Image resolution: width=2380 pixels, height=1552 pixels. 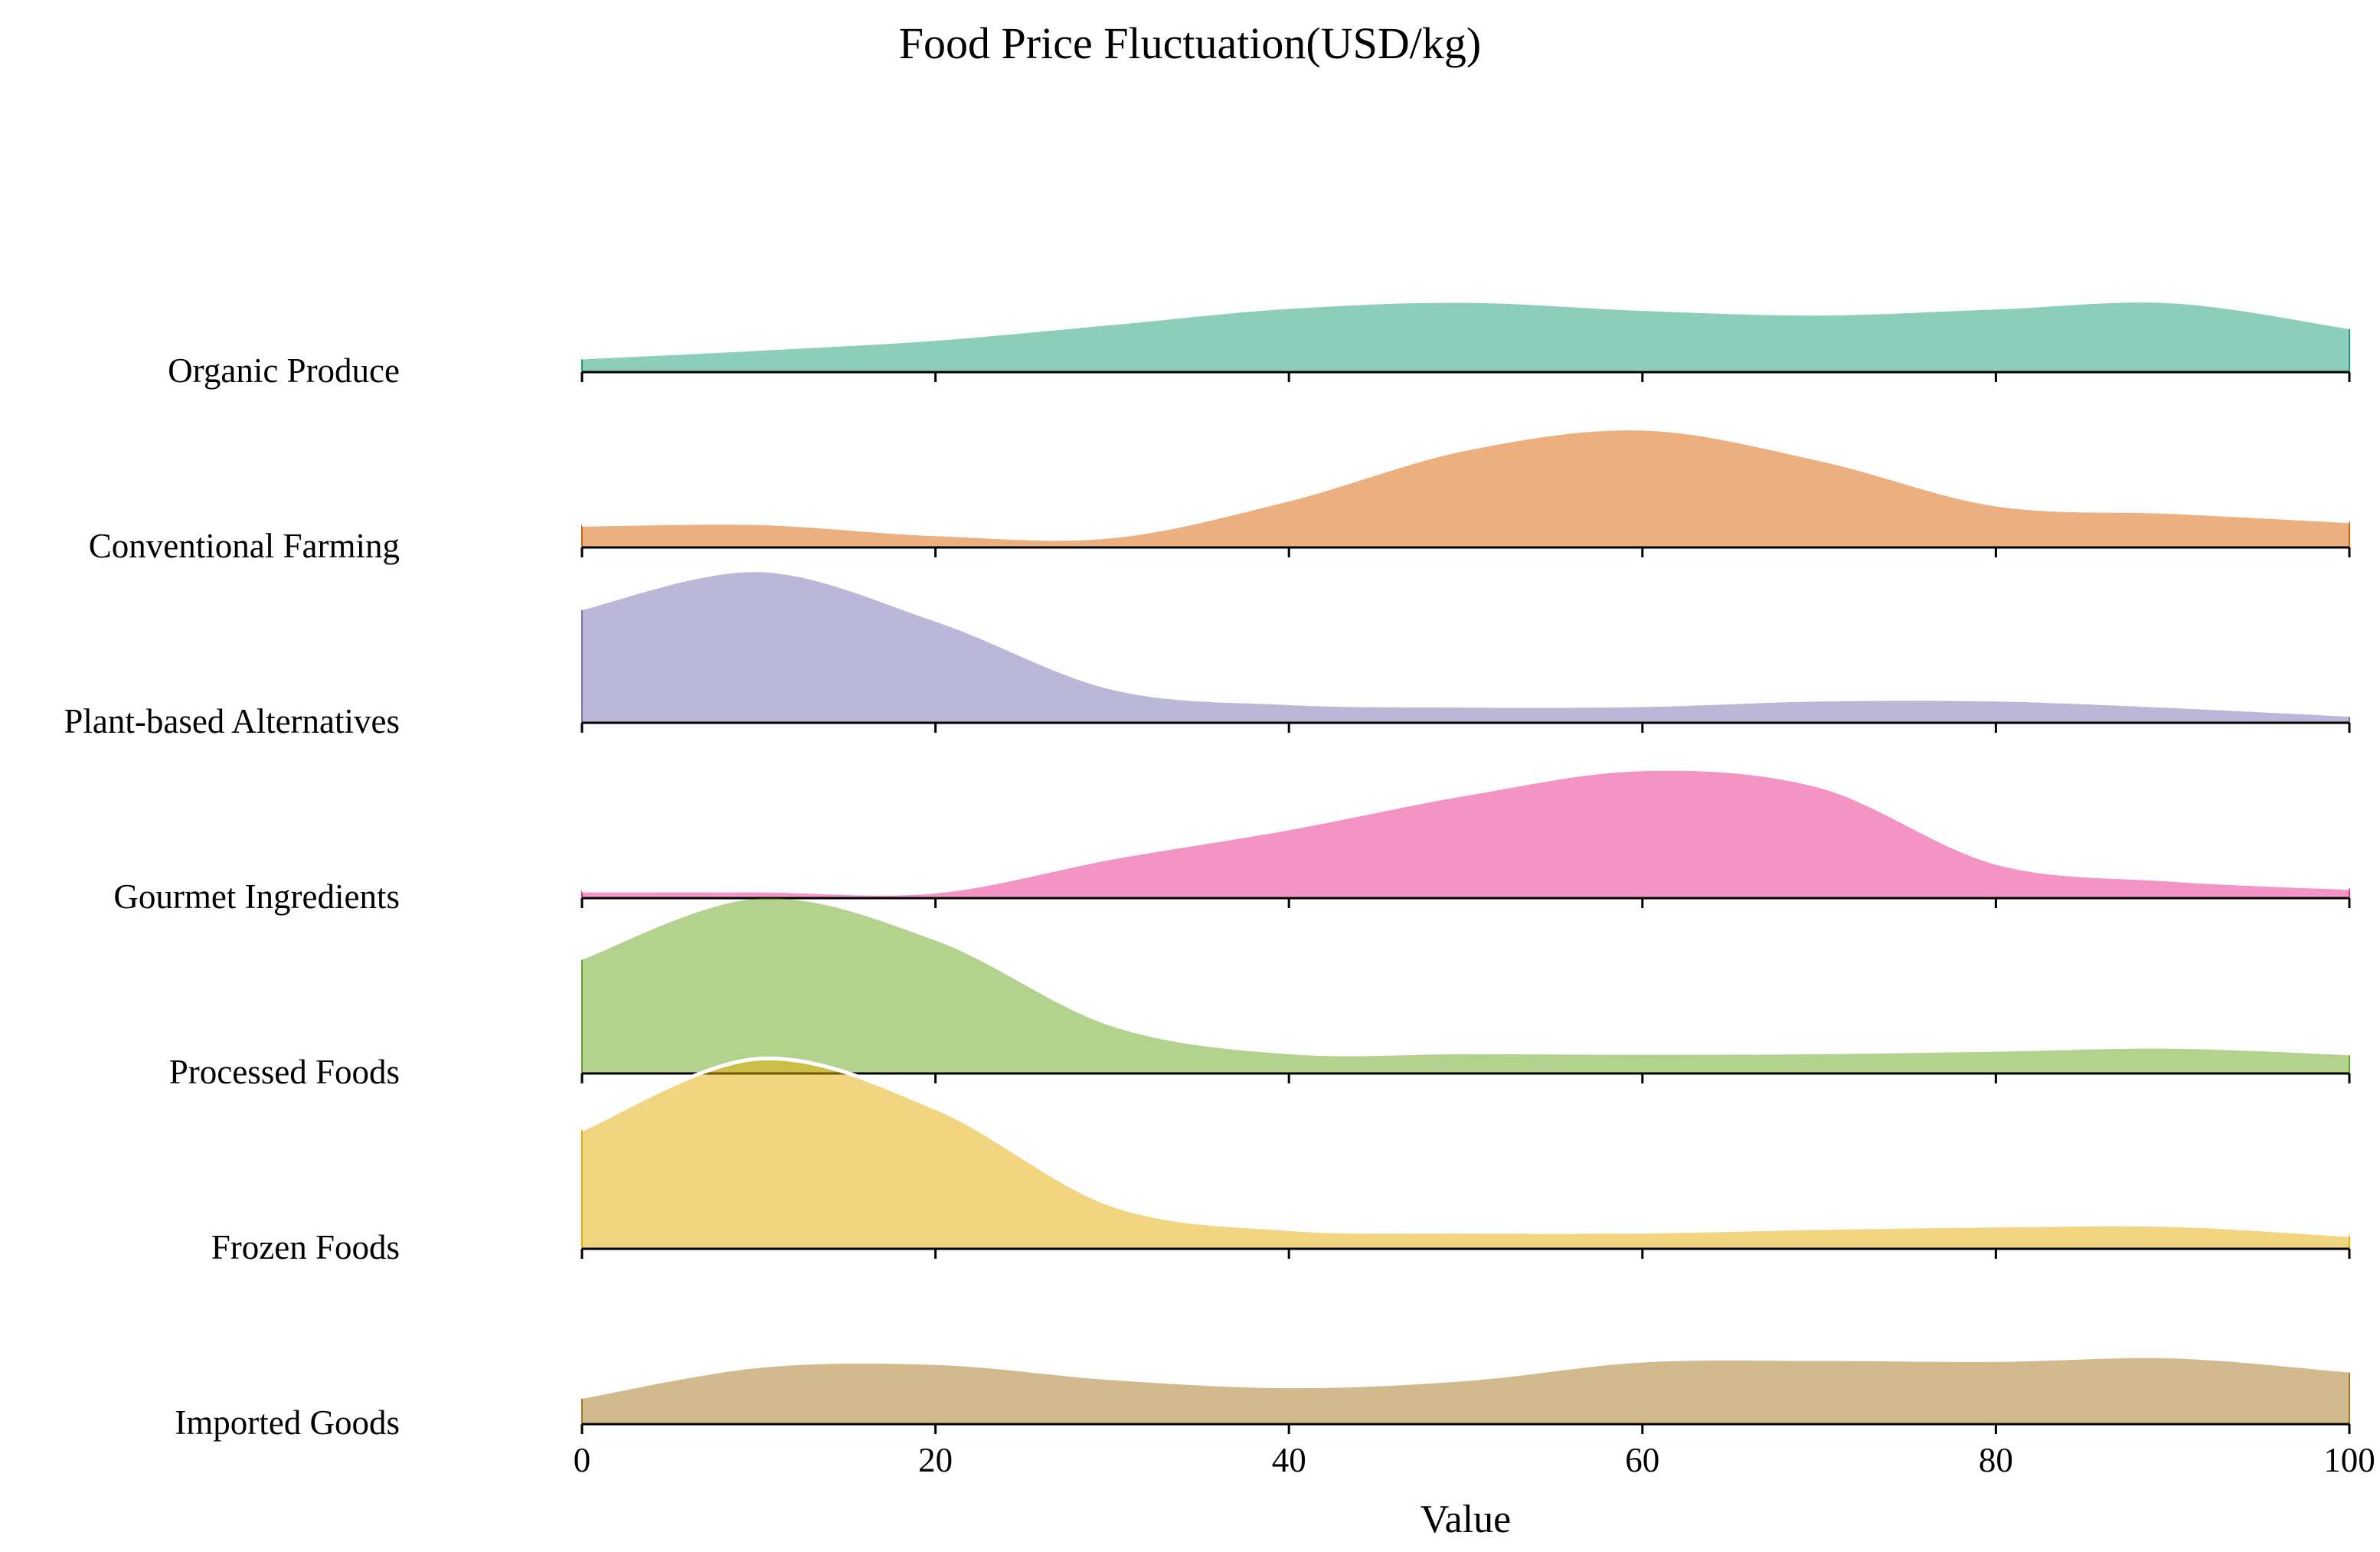 I want to click on x-tick-label: 60, so click(x=1642, y=1460).